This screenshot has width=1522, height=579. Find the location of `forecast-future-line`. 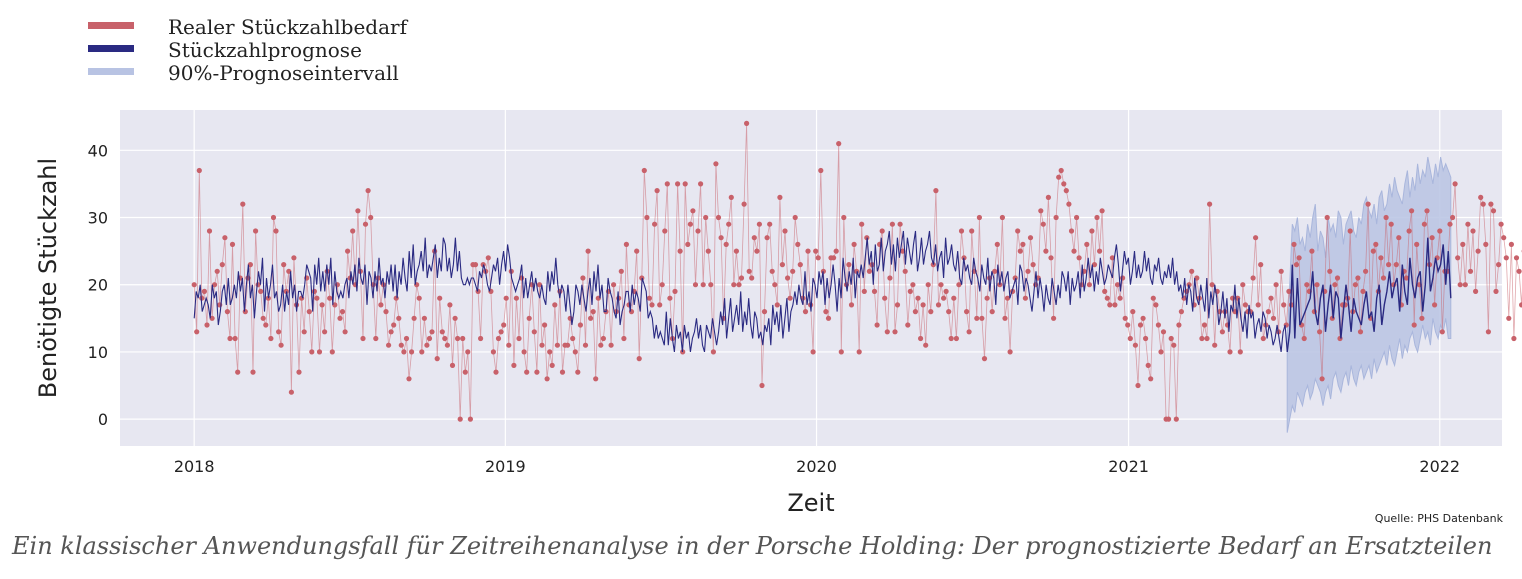

forecast-future-line is located at coordinates (1369, 294).